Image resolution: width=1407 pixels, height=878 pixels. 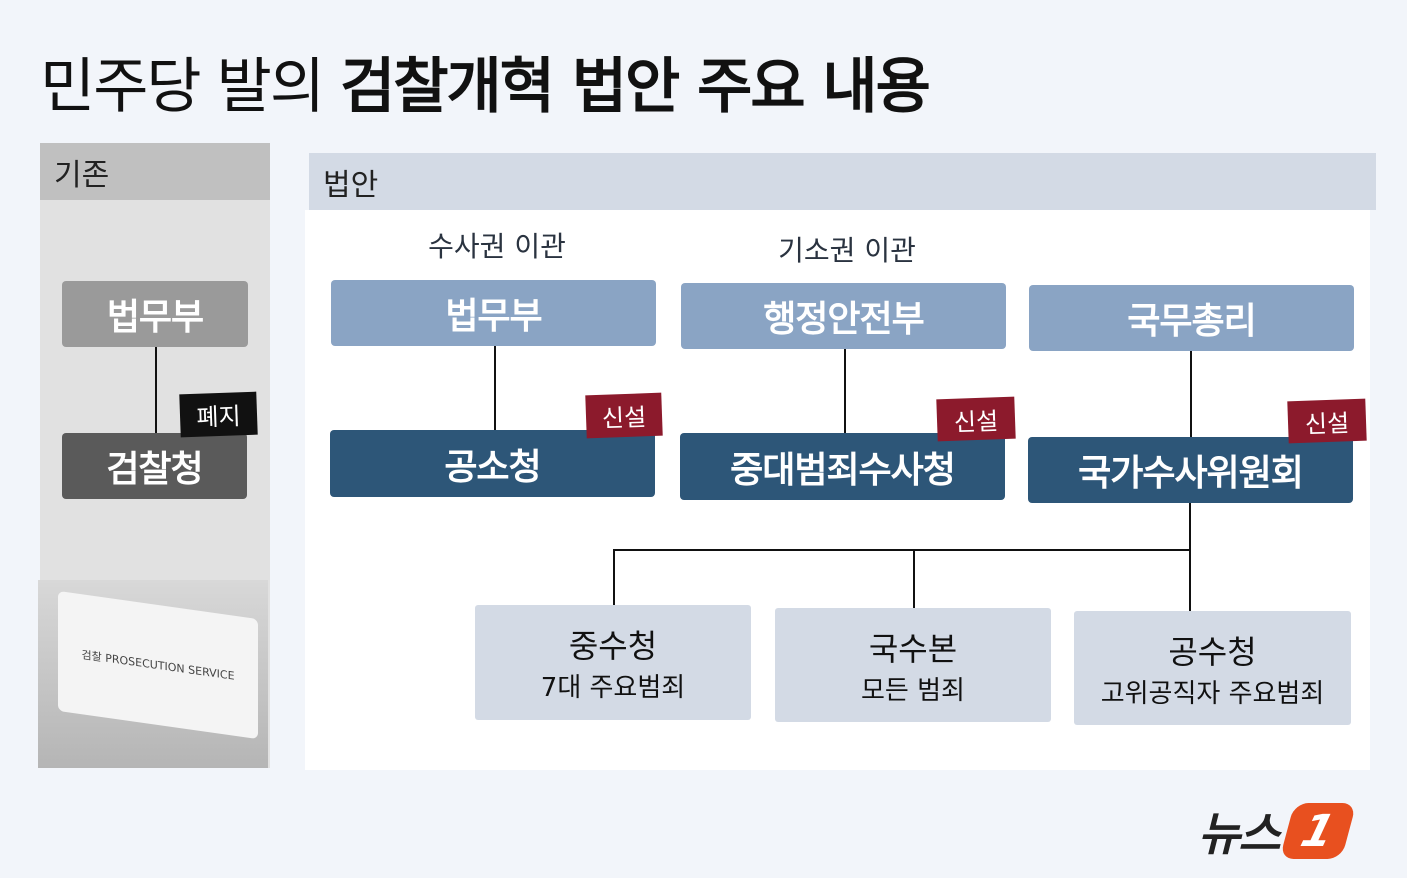 I want to click on flag-text: 검찰 PROSECUTION SERVICE, so click(x=158, y=665).